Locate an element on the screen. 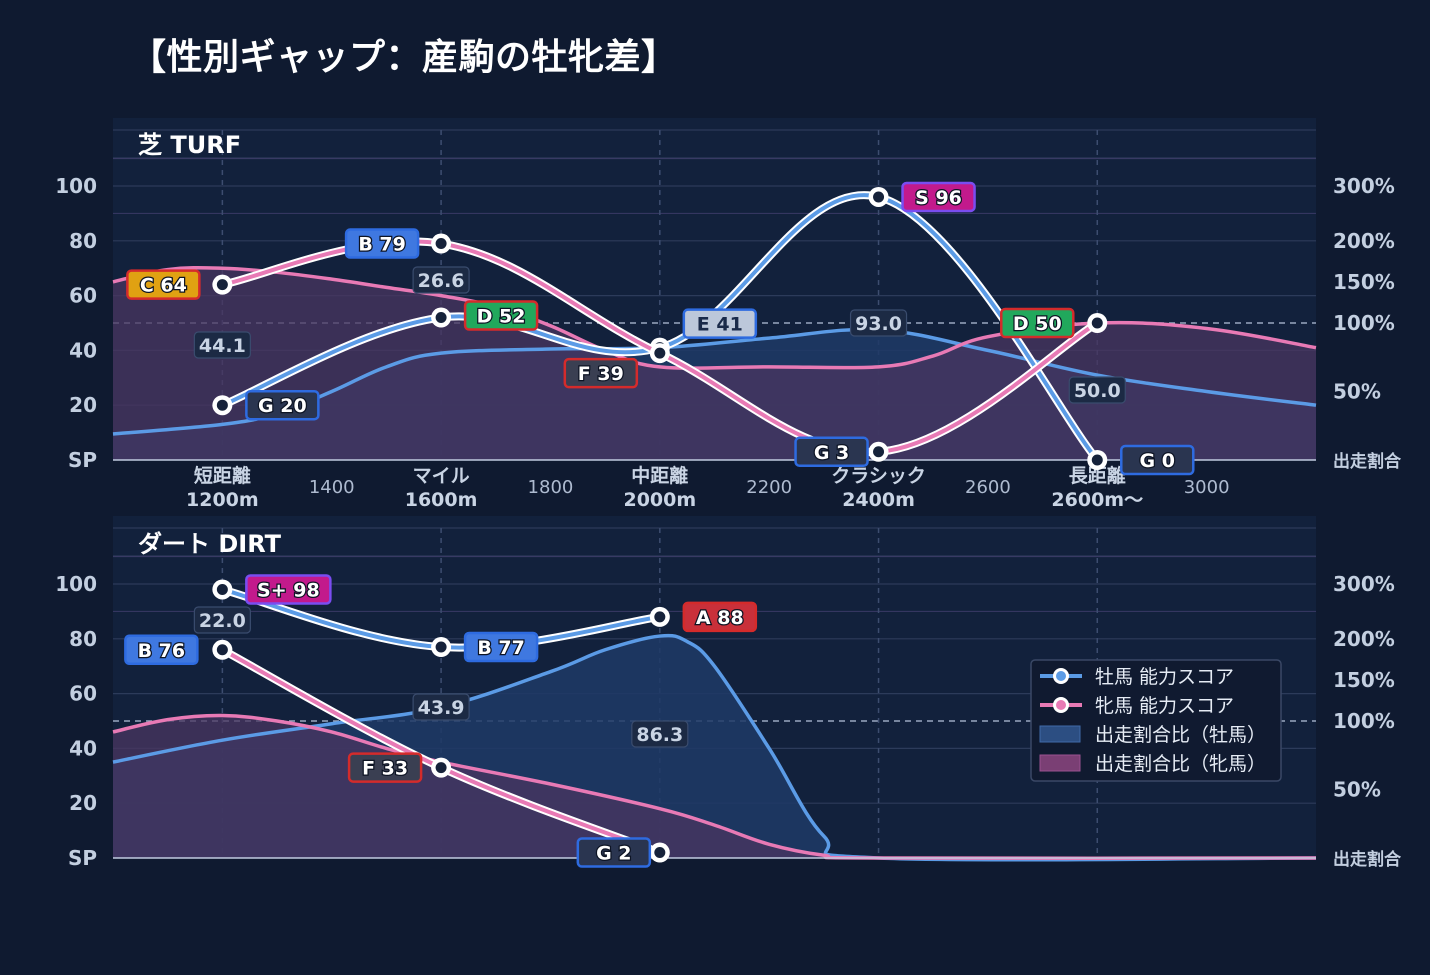 The width and height of the screenshot is (1430, 975). x-category-label-line: 短距離 is located at coordinates (222, 475).